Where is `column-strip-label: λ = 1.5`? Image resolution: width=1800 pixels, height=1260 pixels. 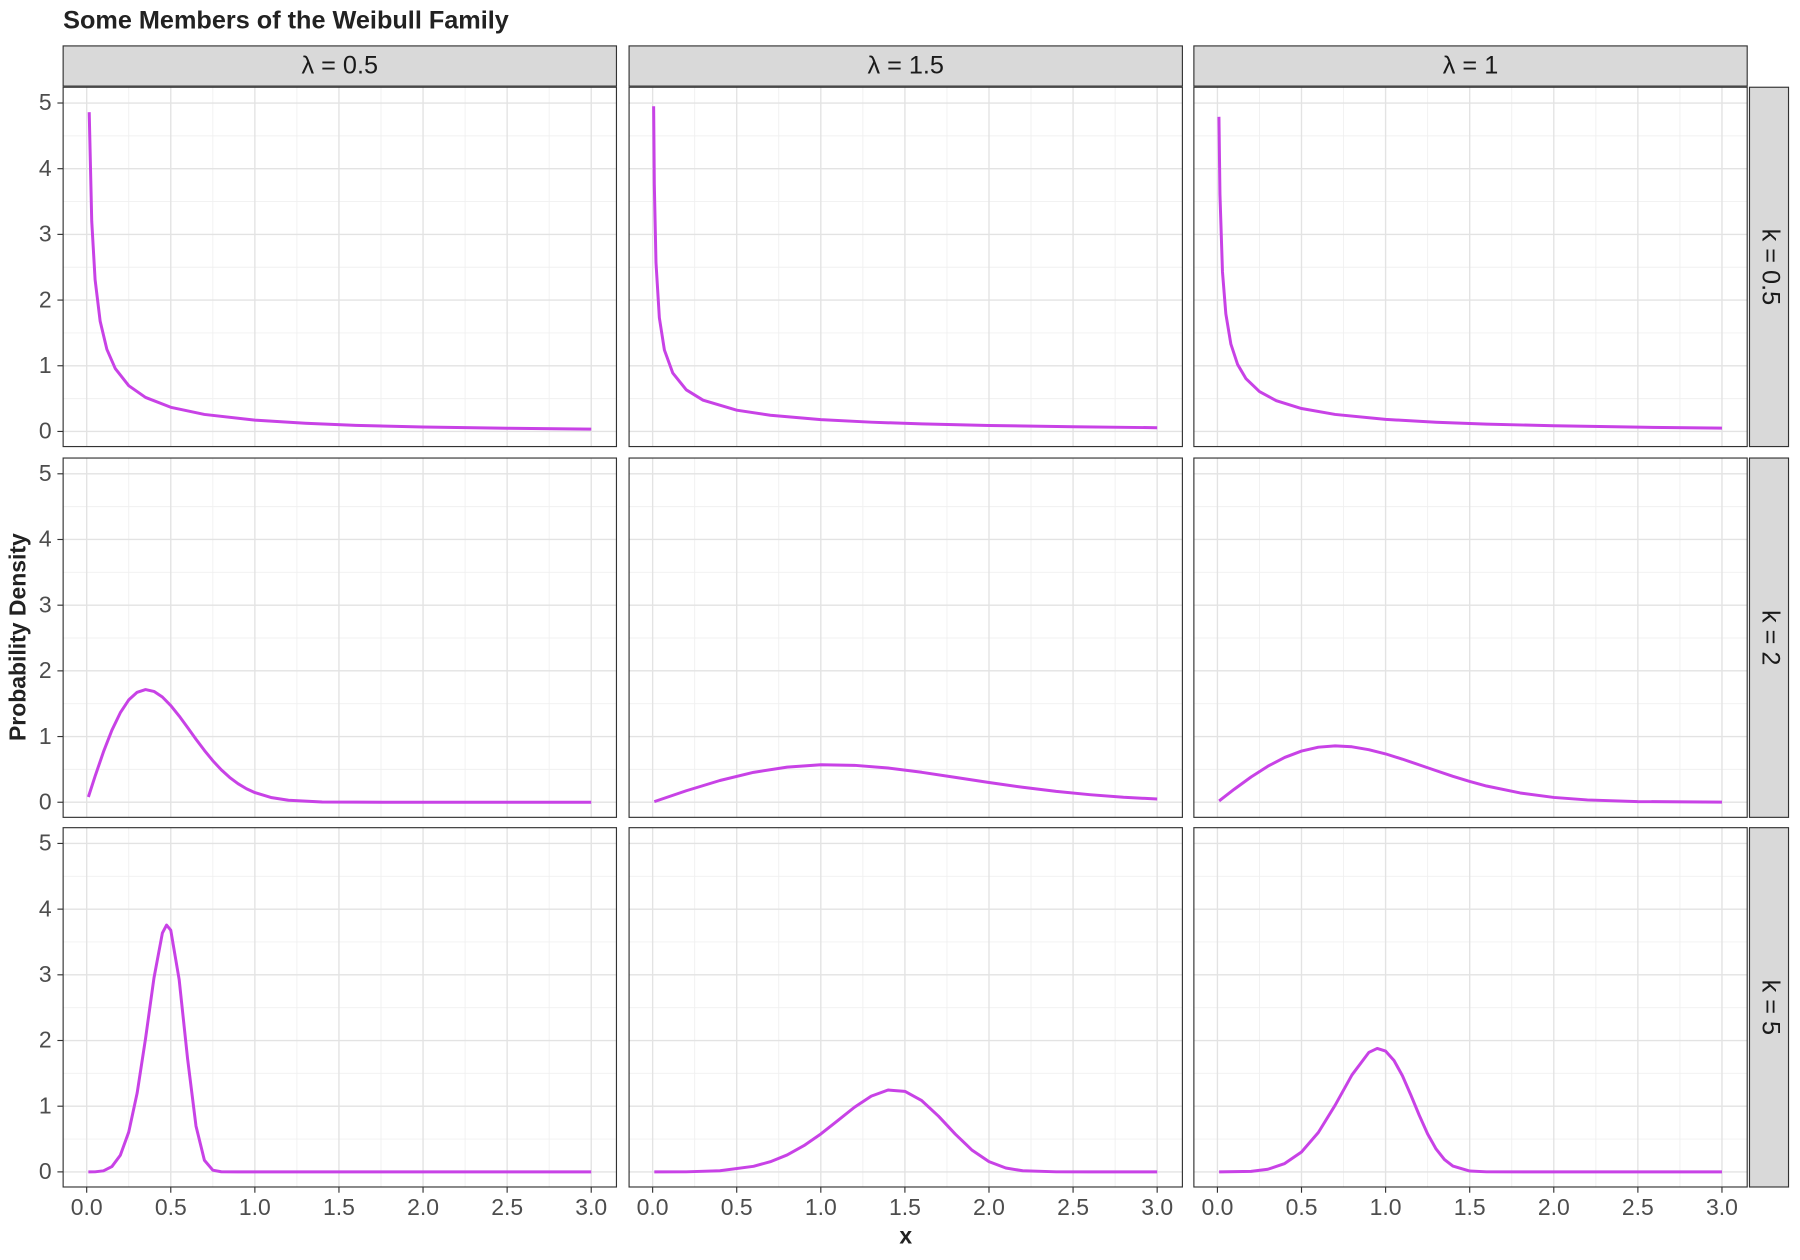 column-strip-label: λ = 1.5 is located at coordinates (905, 65).